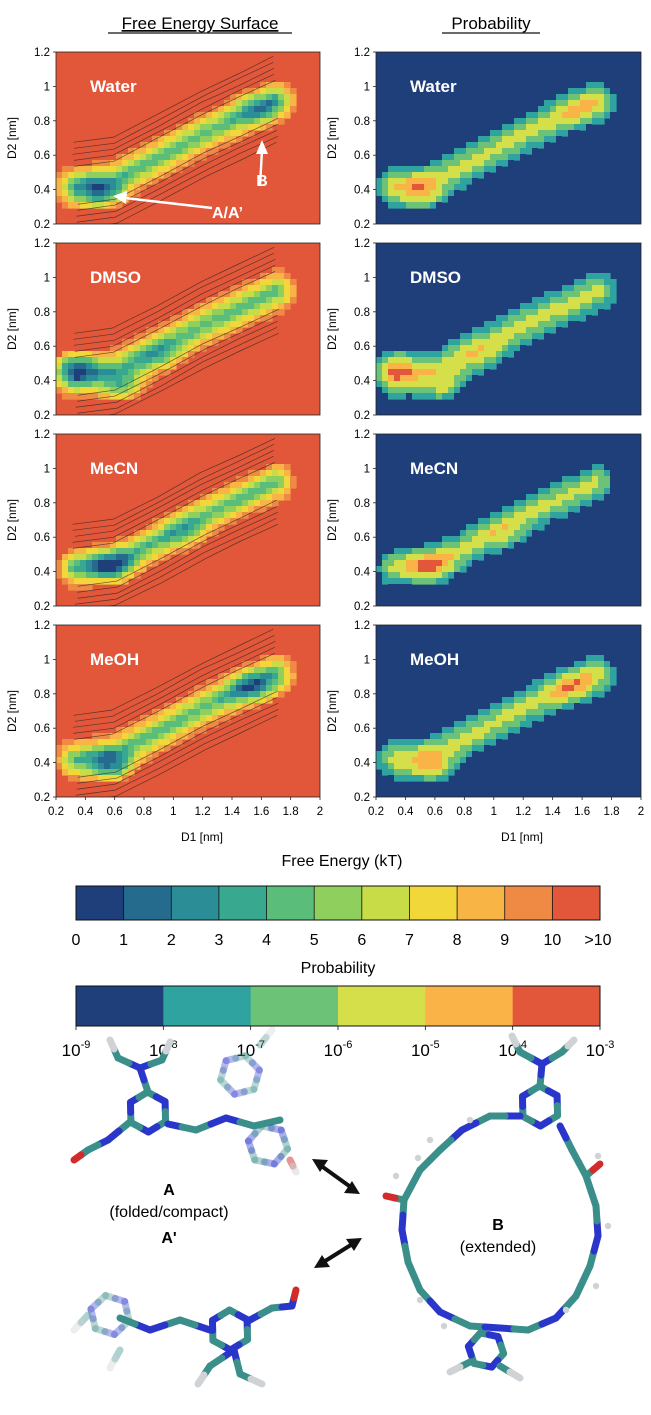 Image resolution: width=651 pixels, height=1415 pixels. Describe the element at coordinates (444, 1326) in the screenshot. I see `hydrogen-atom` at that location.